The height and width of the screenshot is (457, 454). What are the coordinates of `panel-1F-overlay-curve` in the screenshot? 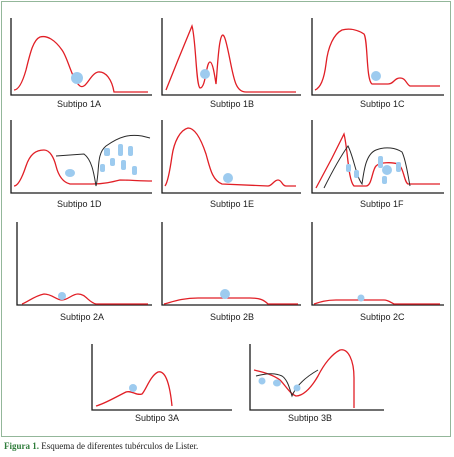 It's located at (367, 167).